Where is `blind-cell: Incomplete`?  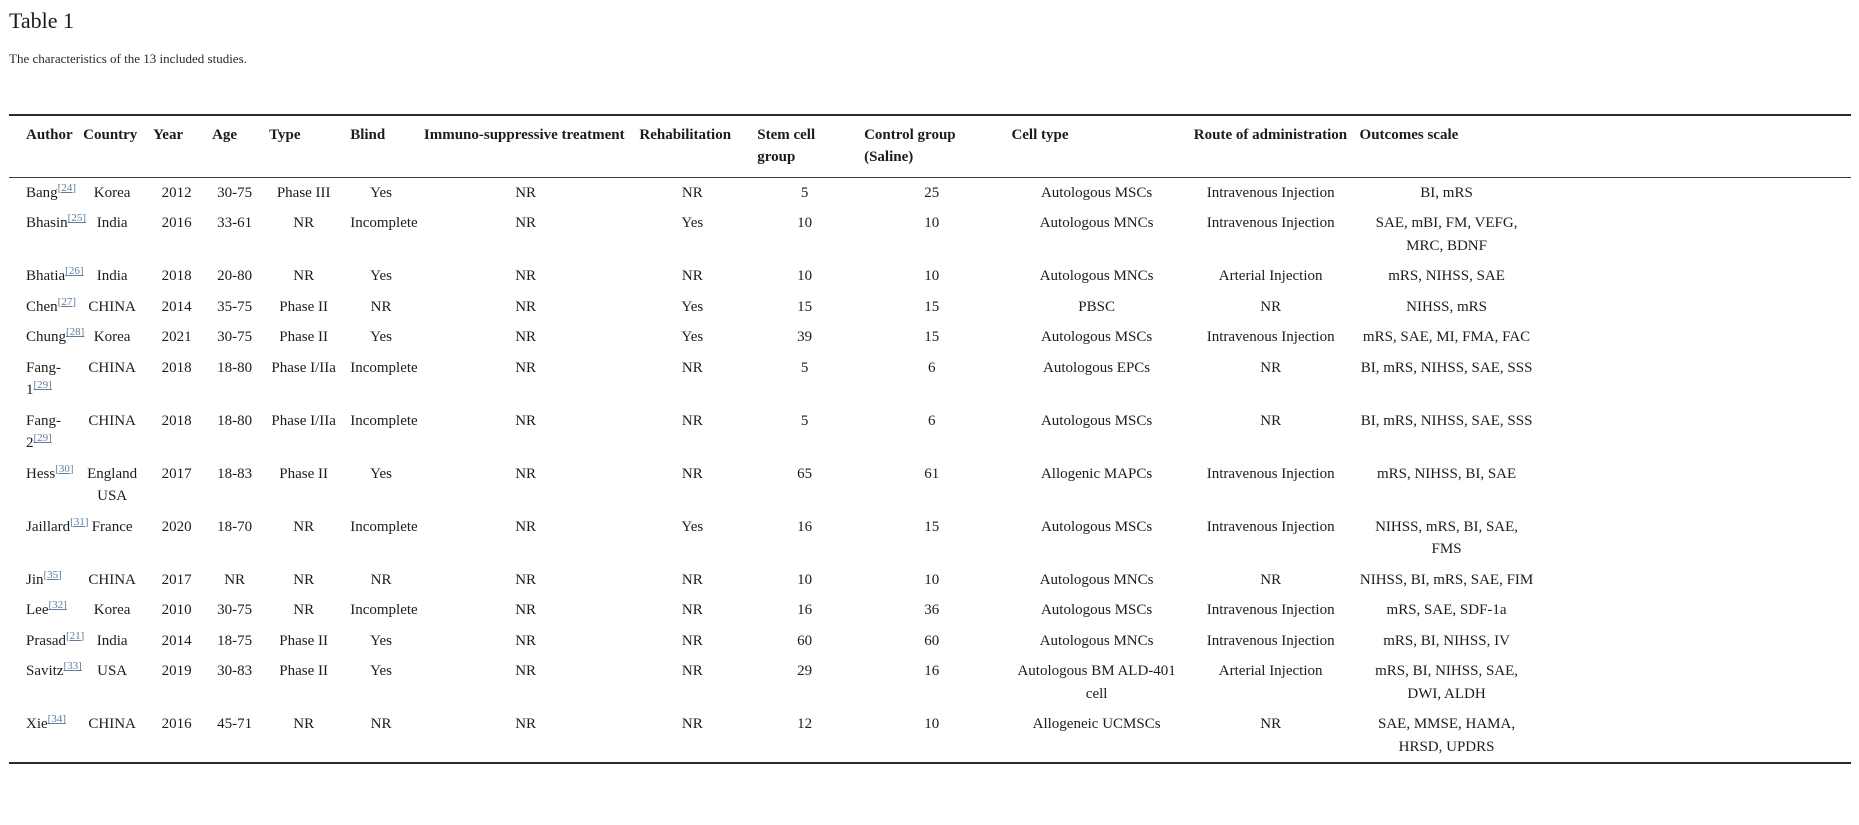
blind-cell: Incomplete is located at coordinates (384, 223).